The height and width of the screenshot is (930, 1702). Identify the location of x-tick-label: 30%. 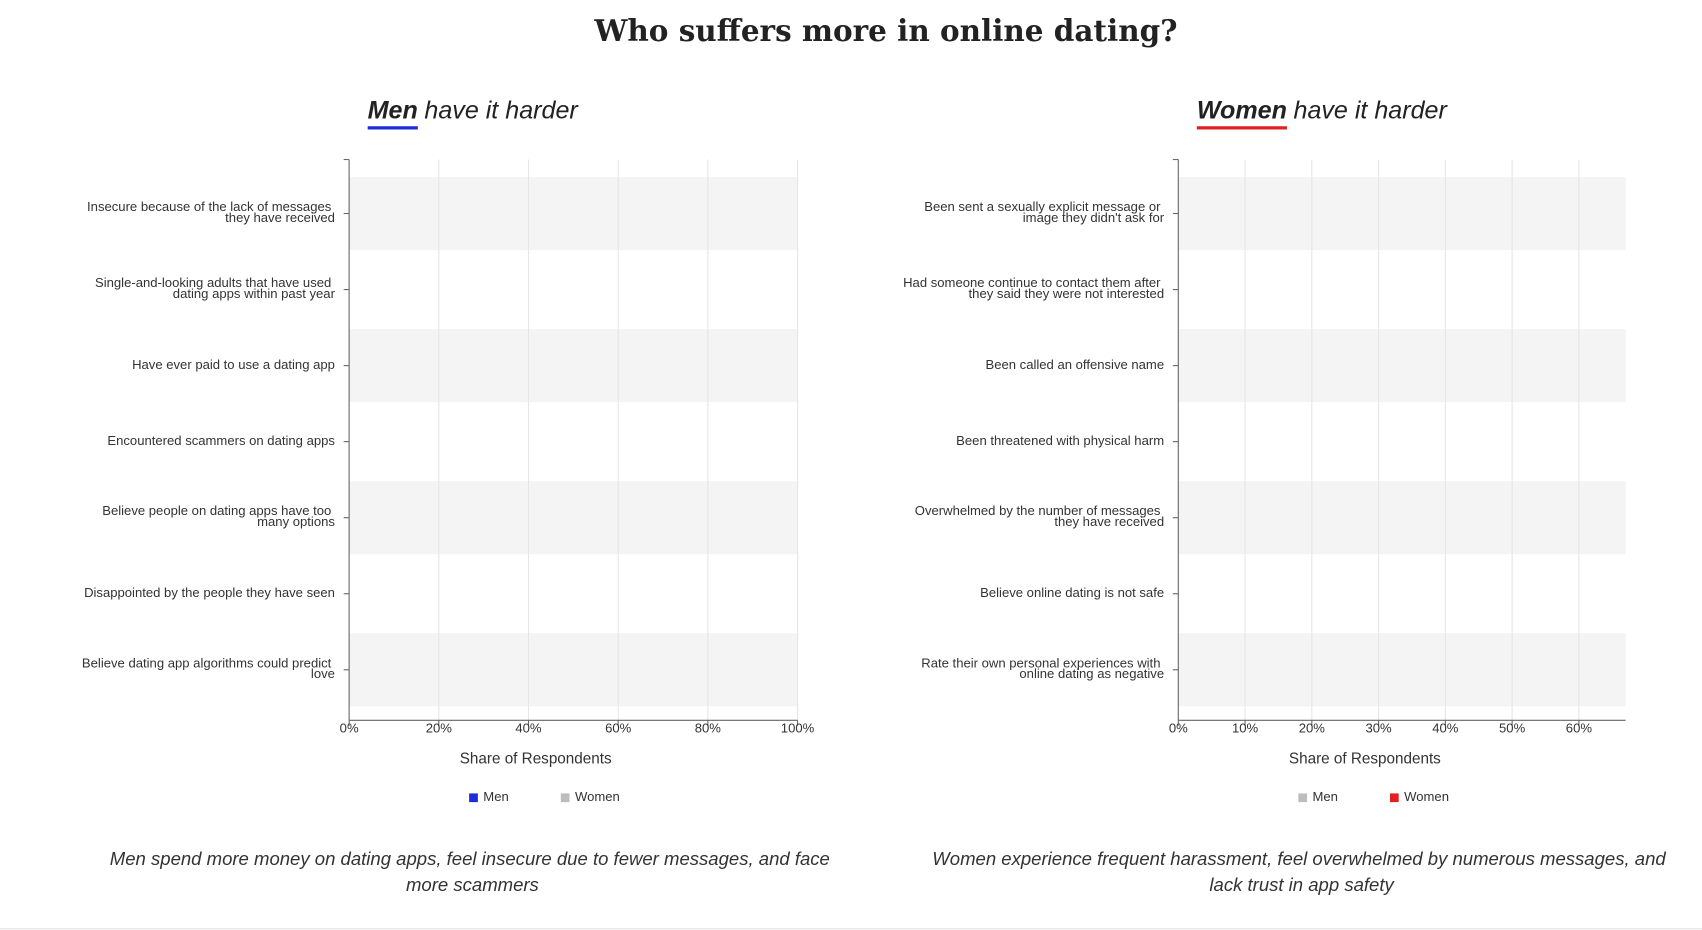
(1379, 727).